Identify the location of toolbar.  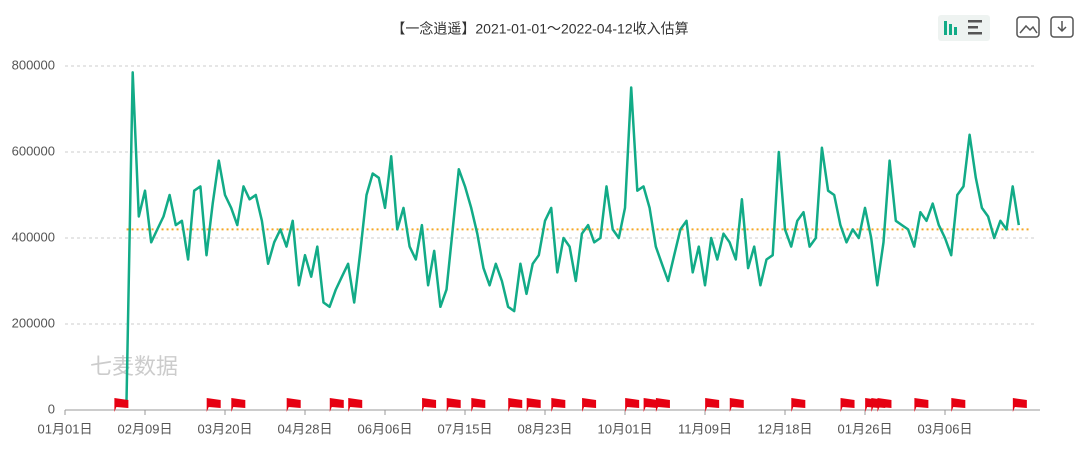
(1006, 28).